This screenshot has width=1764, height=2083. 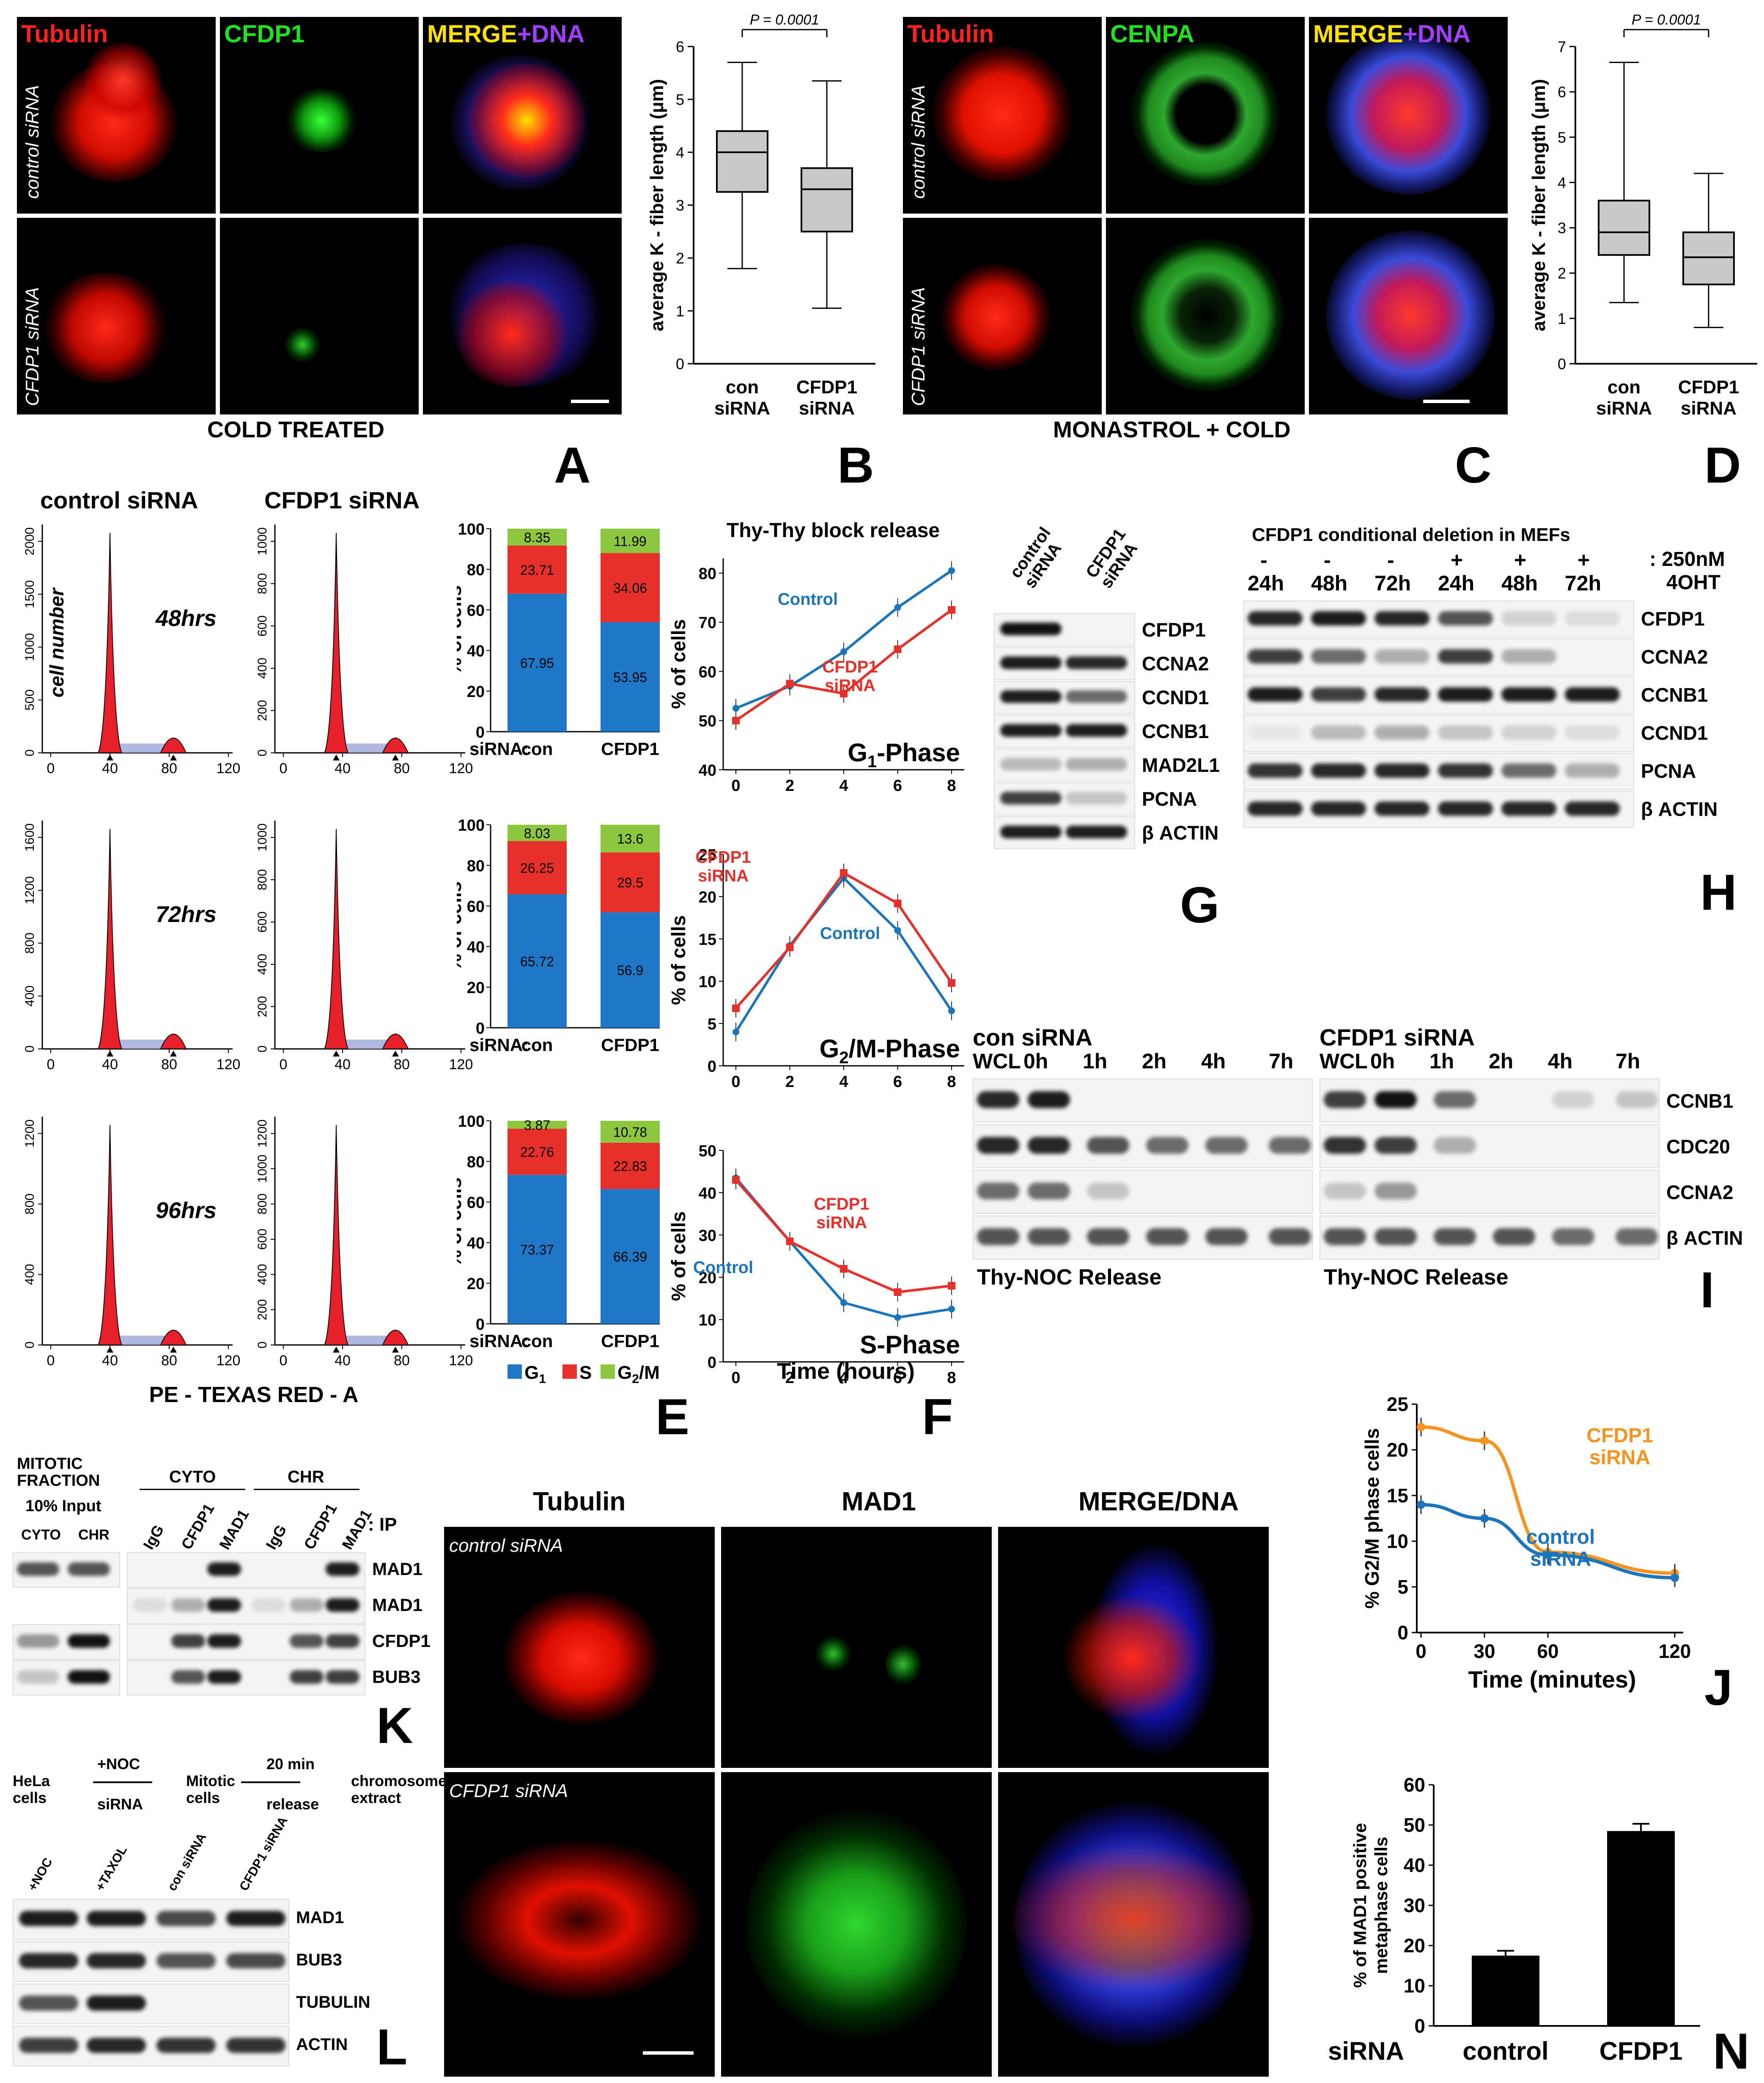 What do you see at coordinates (306, 1477) in the screenshot?
I see `chr-group: CHR` at bounding box center [306, 1477].